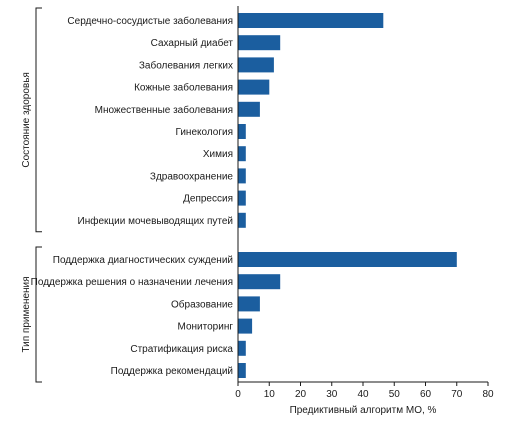 The height and width of the screenshot is (423, 510). I want to click on x-tick-label: 80, so click(488, 394).